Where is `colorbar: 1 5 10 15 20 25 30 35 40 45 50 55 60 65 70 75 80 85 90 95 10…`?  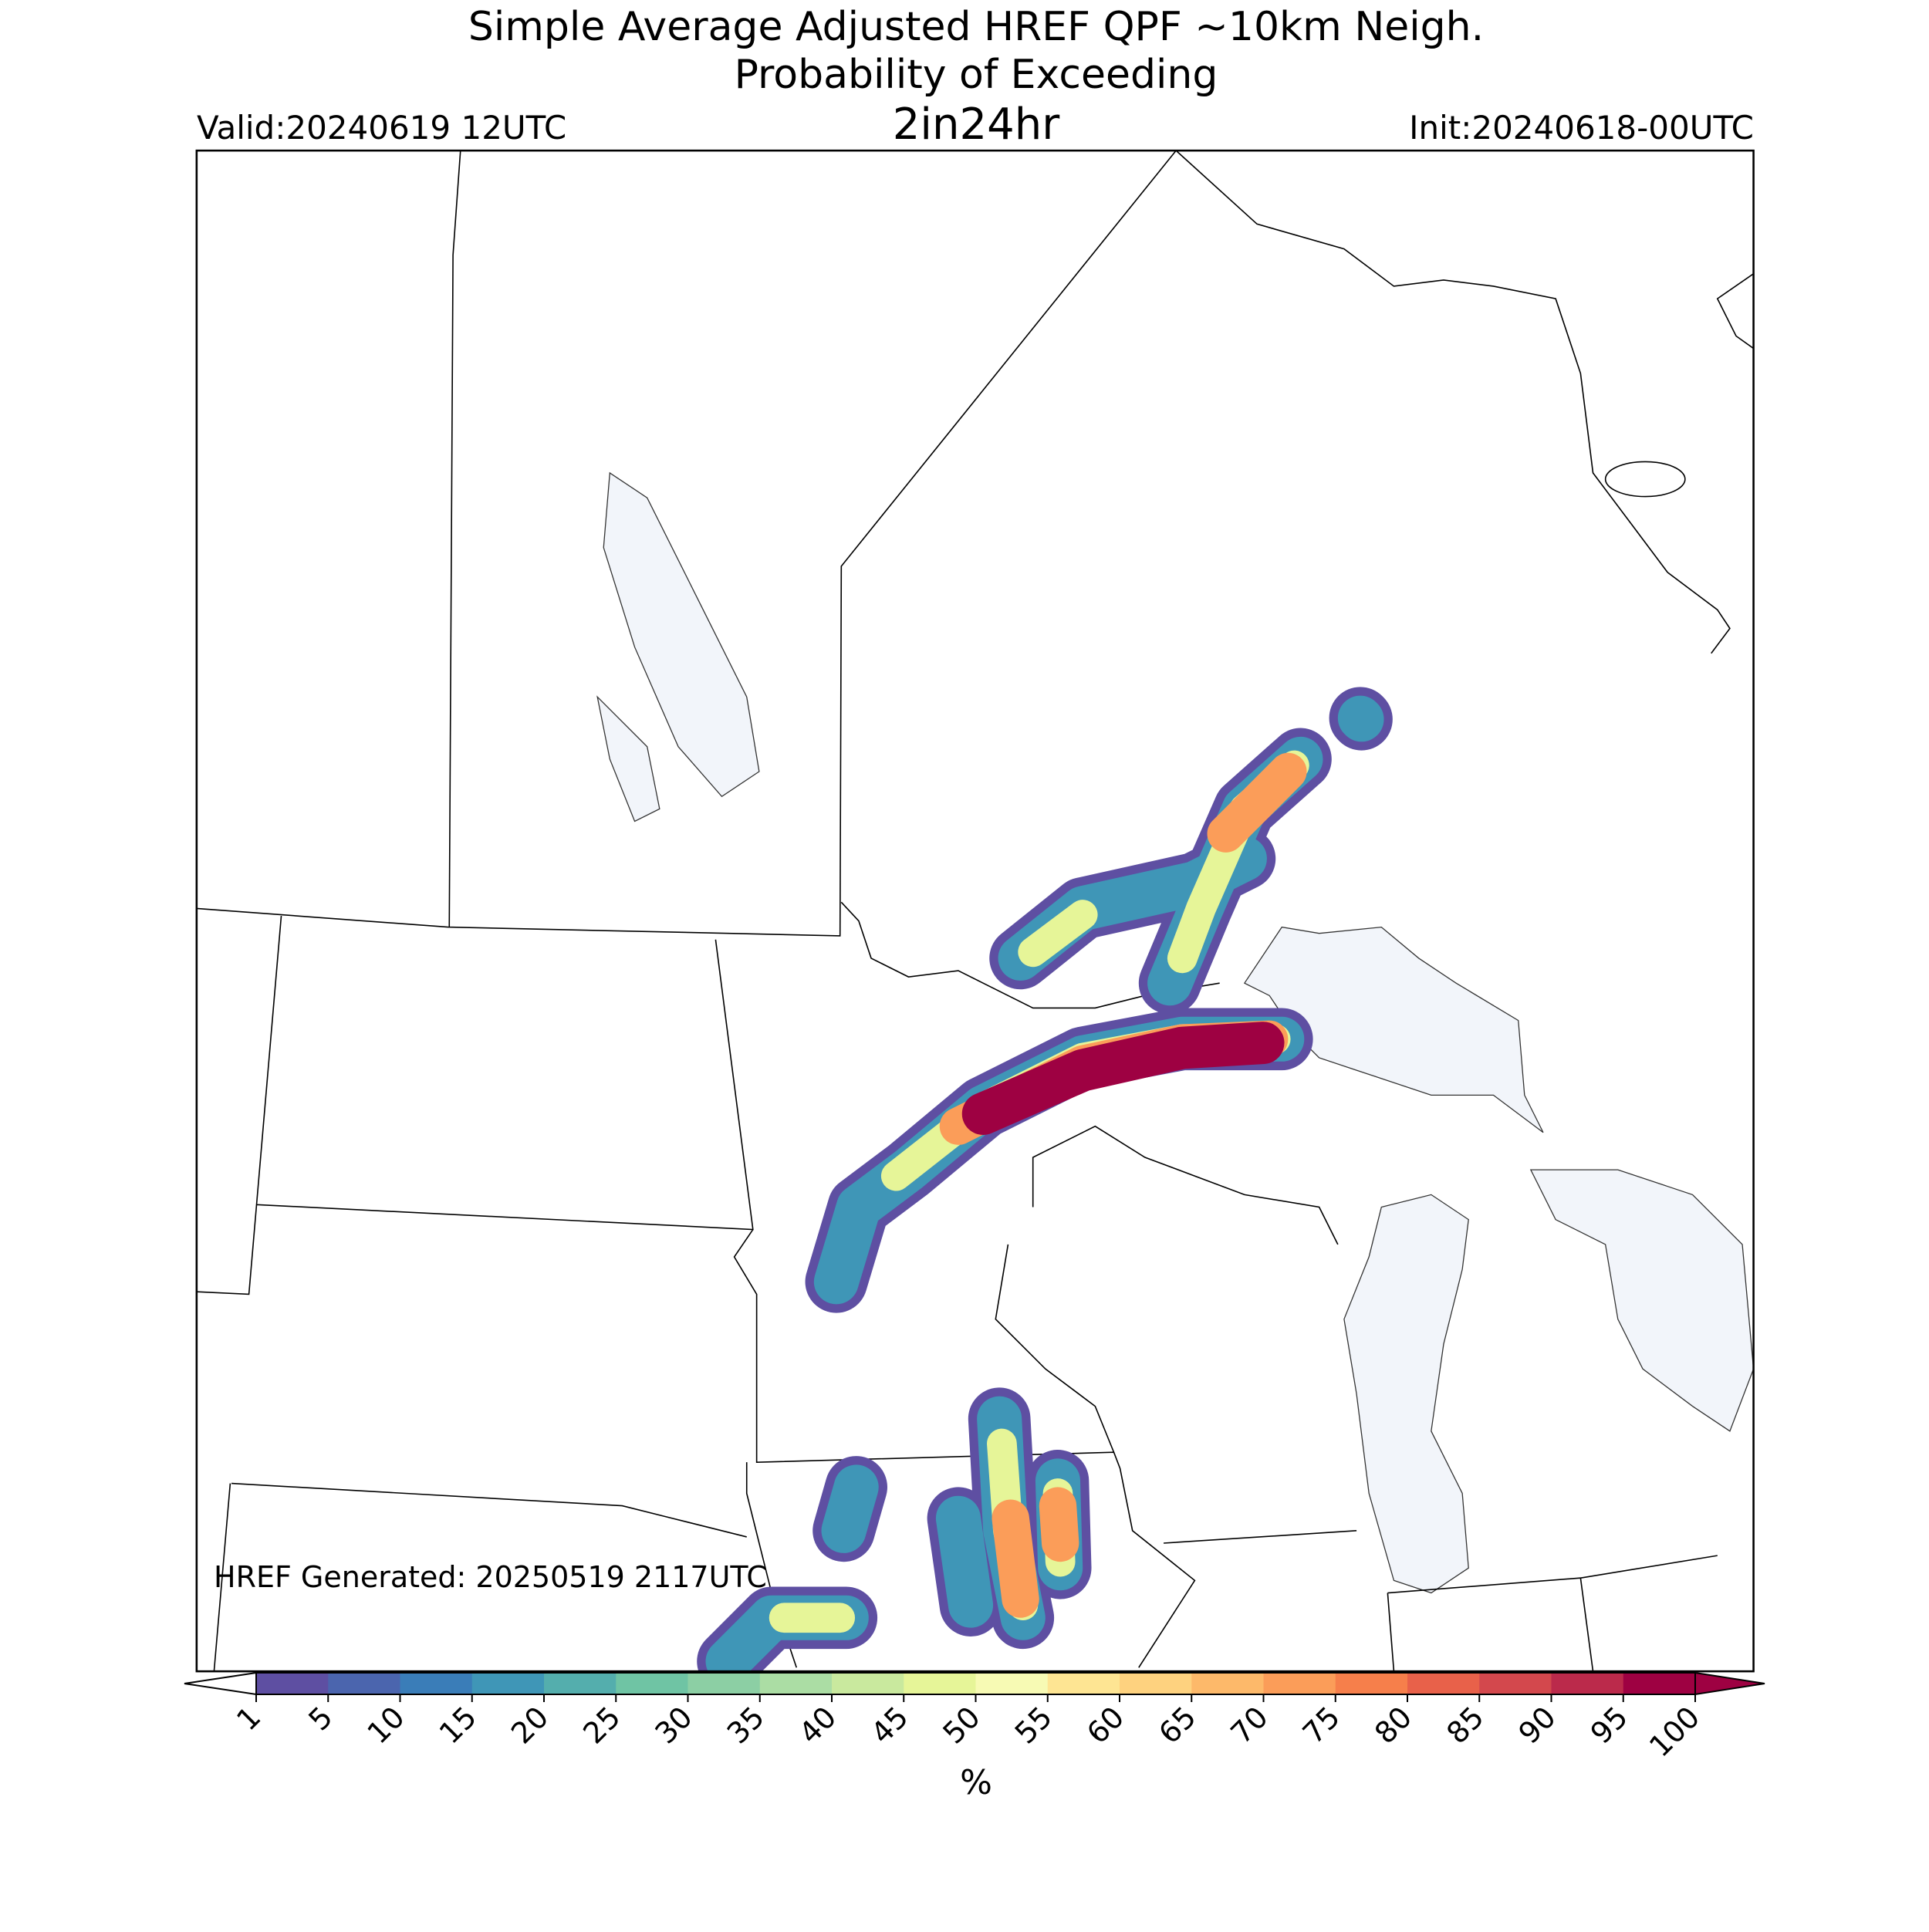 colorbar: 1 5 10 15 20 25 30 35 40 45 50 55 60 65 70 75 80 85 90 95 10… is located at coordinates (974, 1718).